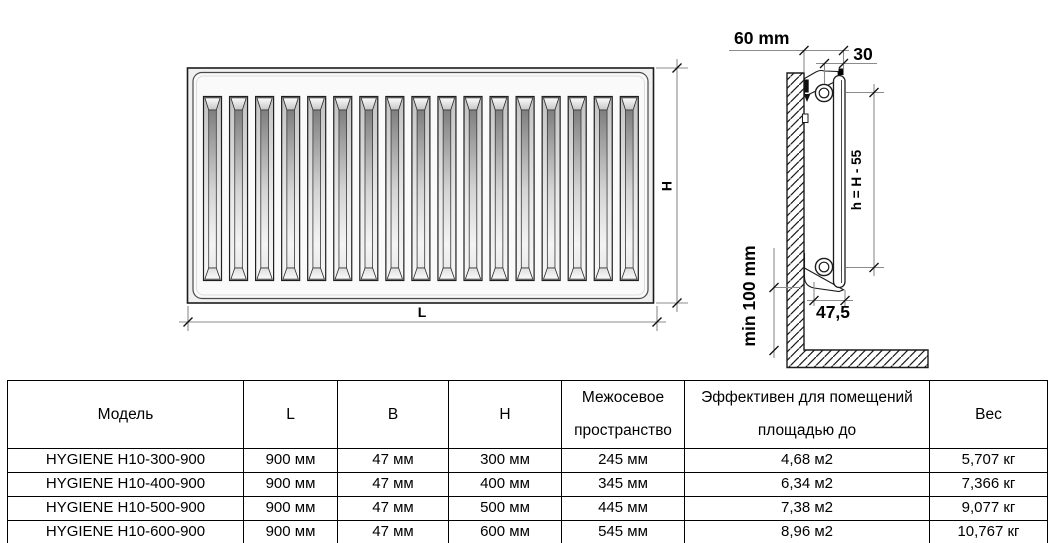 Image resolution: width=1052 pixels, height=543 pixels. Describe the element at coordinates (988, 484) in the screenshot. I see `cell-weight: 7,366 кг` at that location.